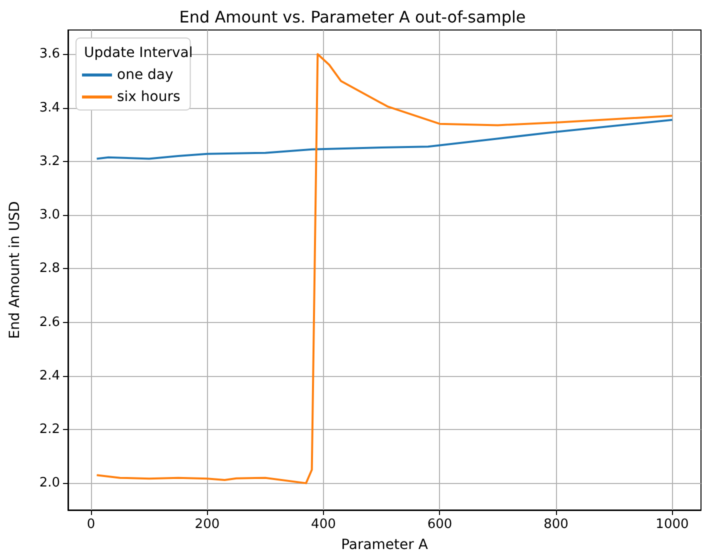 The height and width of the screenshot is (557, 705). What do you see at coordinates (207, 524) in the screenshot?
I see `x-tick-label: 200` at bounding box center [207, 524].